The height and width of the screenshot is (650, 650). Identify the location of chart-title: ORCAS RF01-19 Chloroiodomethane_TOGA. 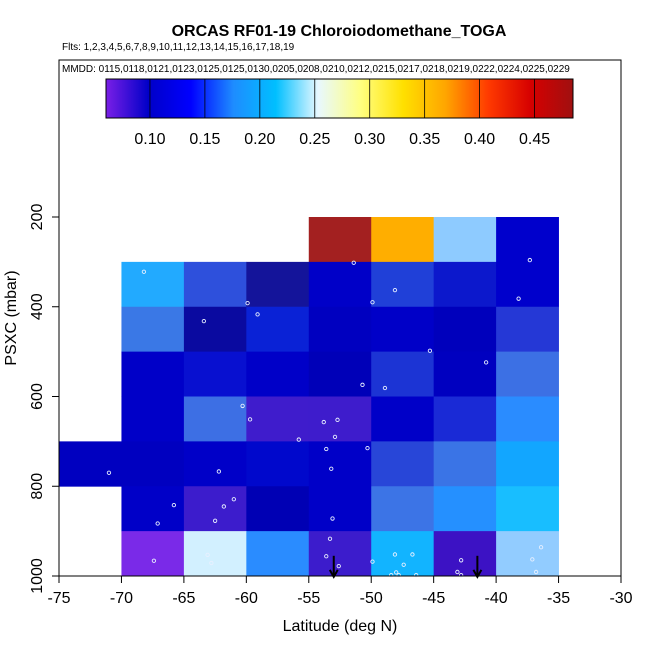
(339, 31).